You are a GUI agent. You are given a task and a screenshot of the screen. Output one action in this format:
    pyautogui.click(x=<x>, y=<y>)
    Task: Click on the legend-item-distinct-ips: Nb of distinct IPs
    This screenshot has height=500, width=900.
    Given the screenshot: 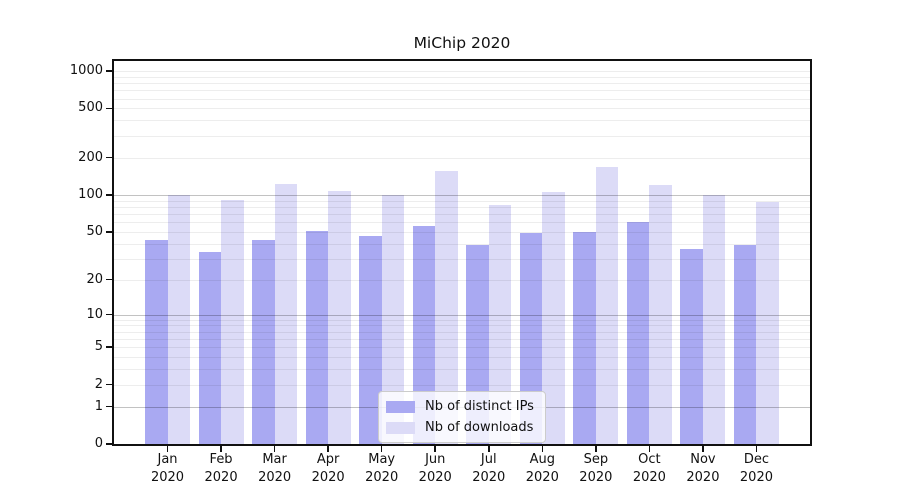 What is the action you would take?
    pyautogui.click(x=460, y=406)
    